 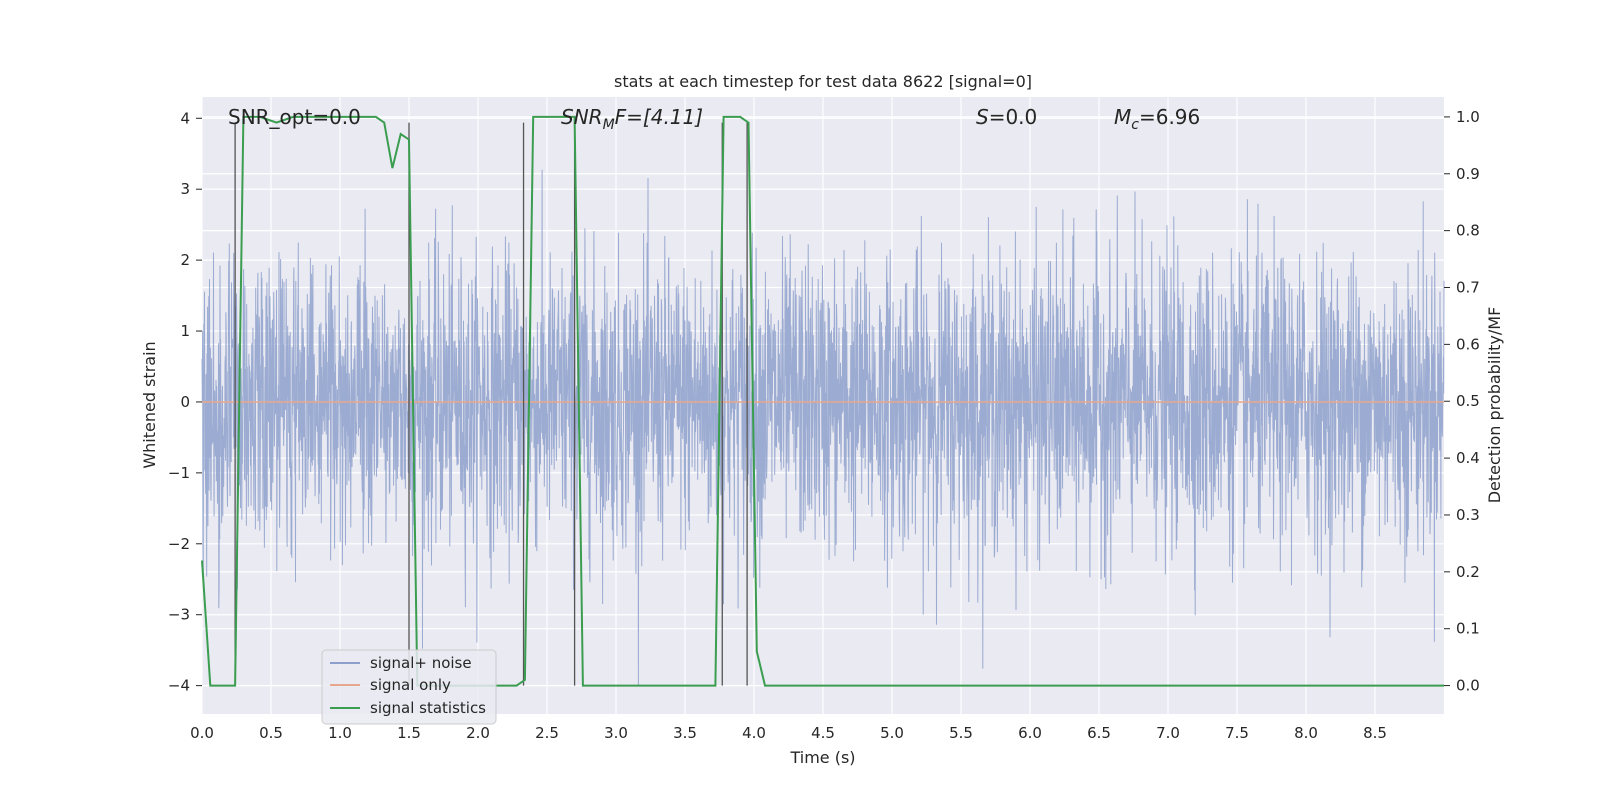 What do you see at coordinates (428, 708) in the screenshot?
I see `legend-label-signal-statistics: signal statistics` at bounding box center [428, 708].